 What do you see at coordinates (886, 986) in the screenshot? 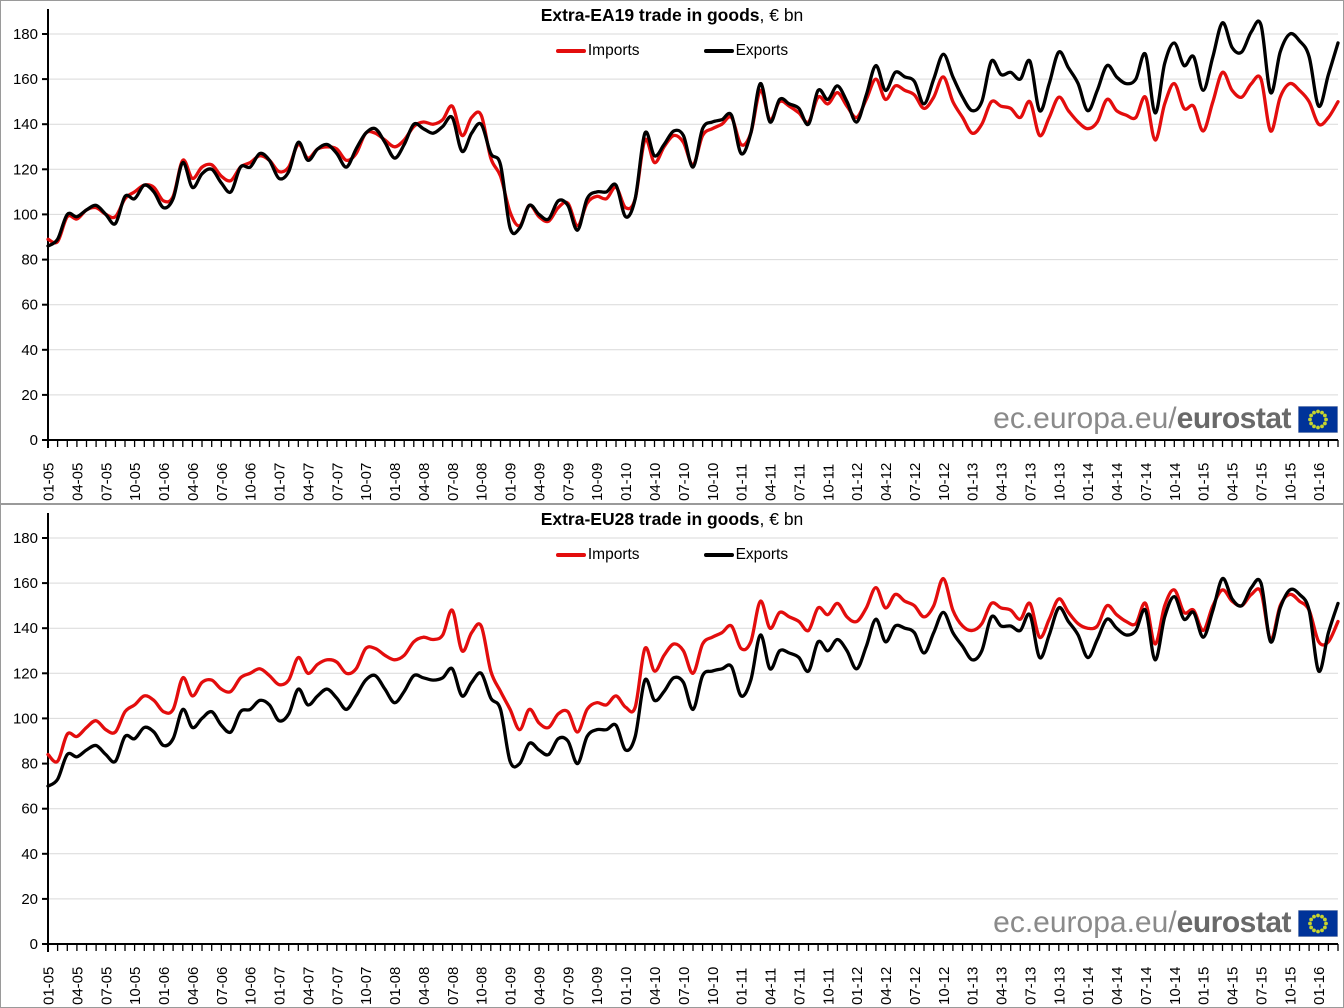
I see `x-tick-label: 04-12` at bounding box center [886, 986].